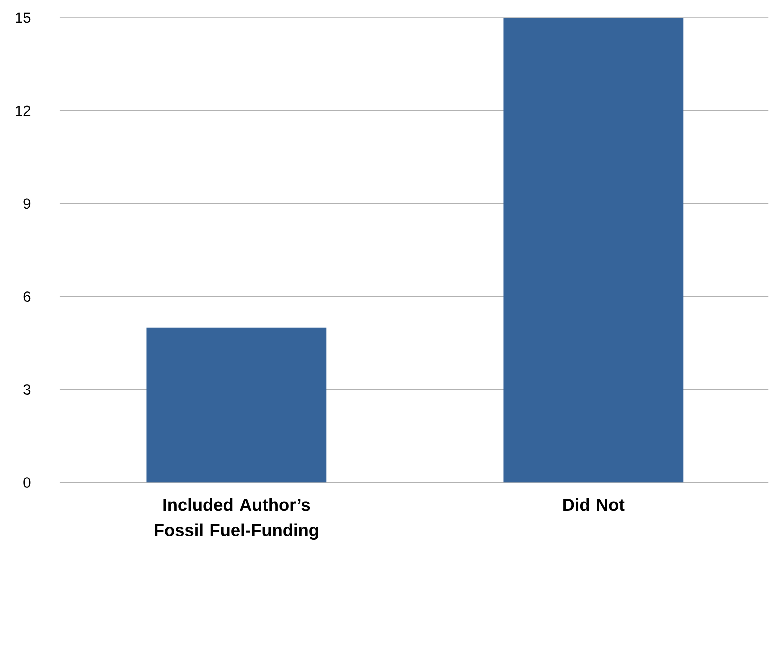 The height and width of the screenshot is (652, 769). I want to click on y-tick-label: 6, so click(27, 297).